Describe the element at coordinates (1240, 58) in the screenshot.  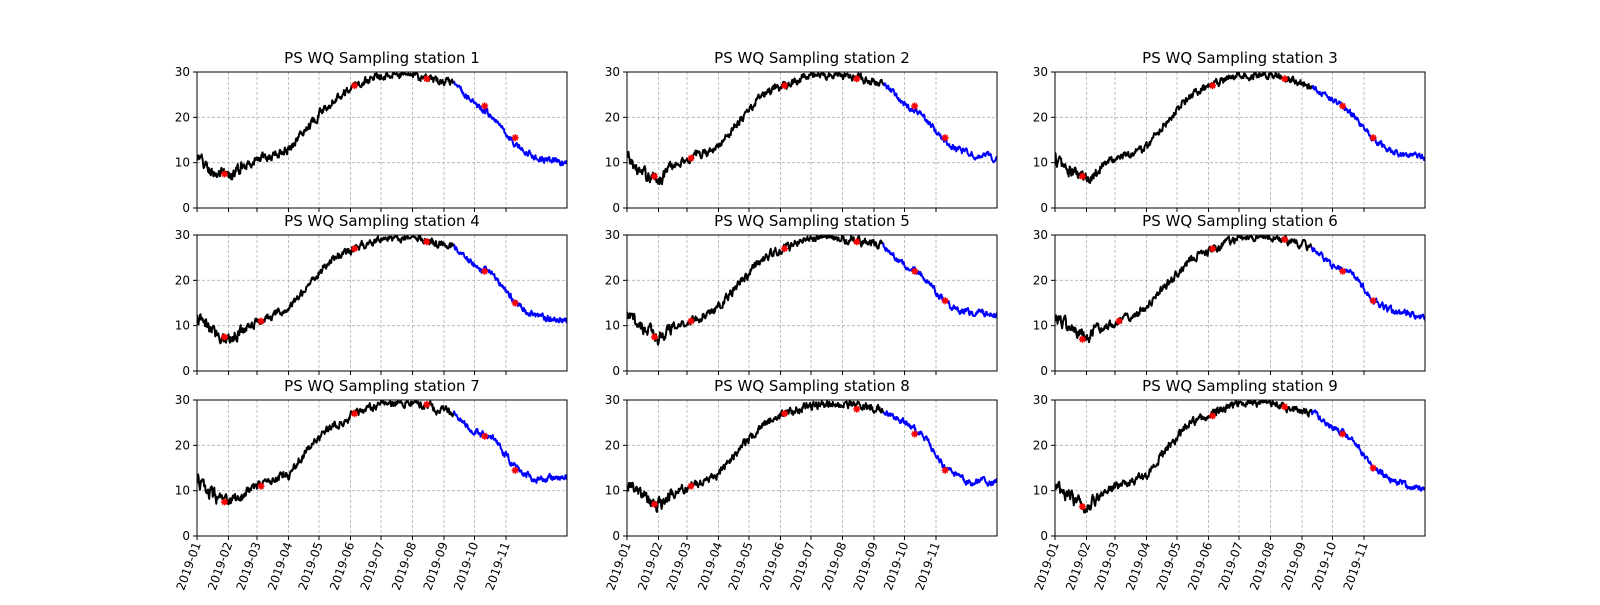
I see `subplot-title: PS WQ Sampling station 3` at that location.